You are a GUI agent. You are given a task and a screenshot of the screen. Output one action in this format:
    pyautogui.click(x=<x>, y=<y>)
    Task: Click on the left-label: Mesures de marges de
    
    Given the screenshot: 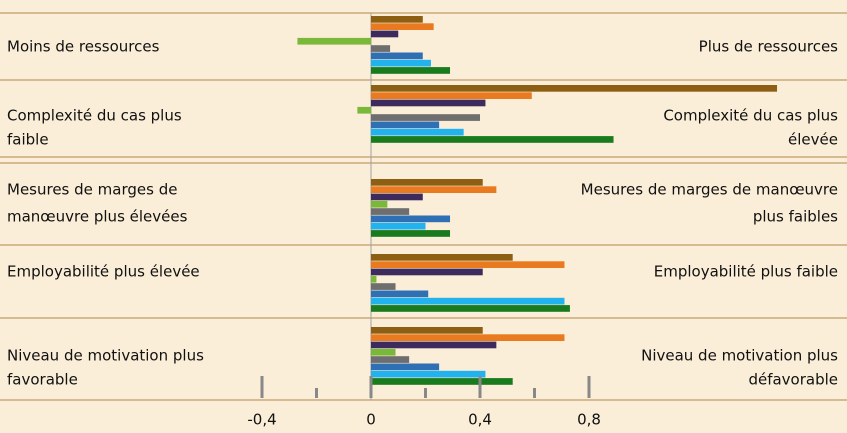 What is the action you would take?
    pyautogui.click(x=92, y=190)
    